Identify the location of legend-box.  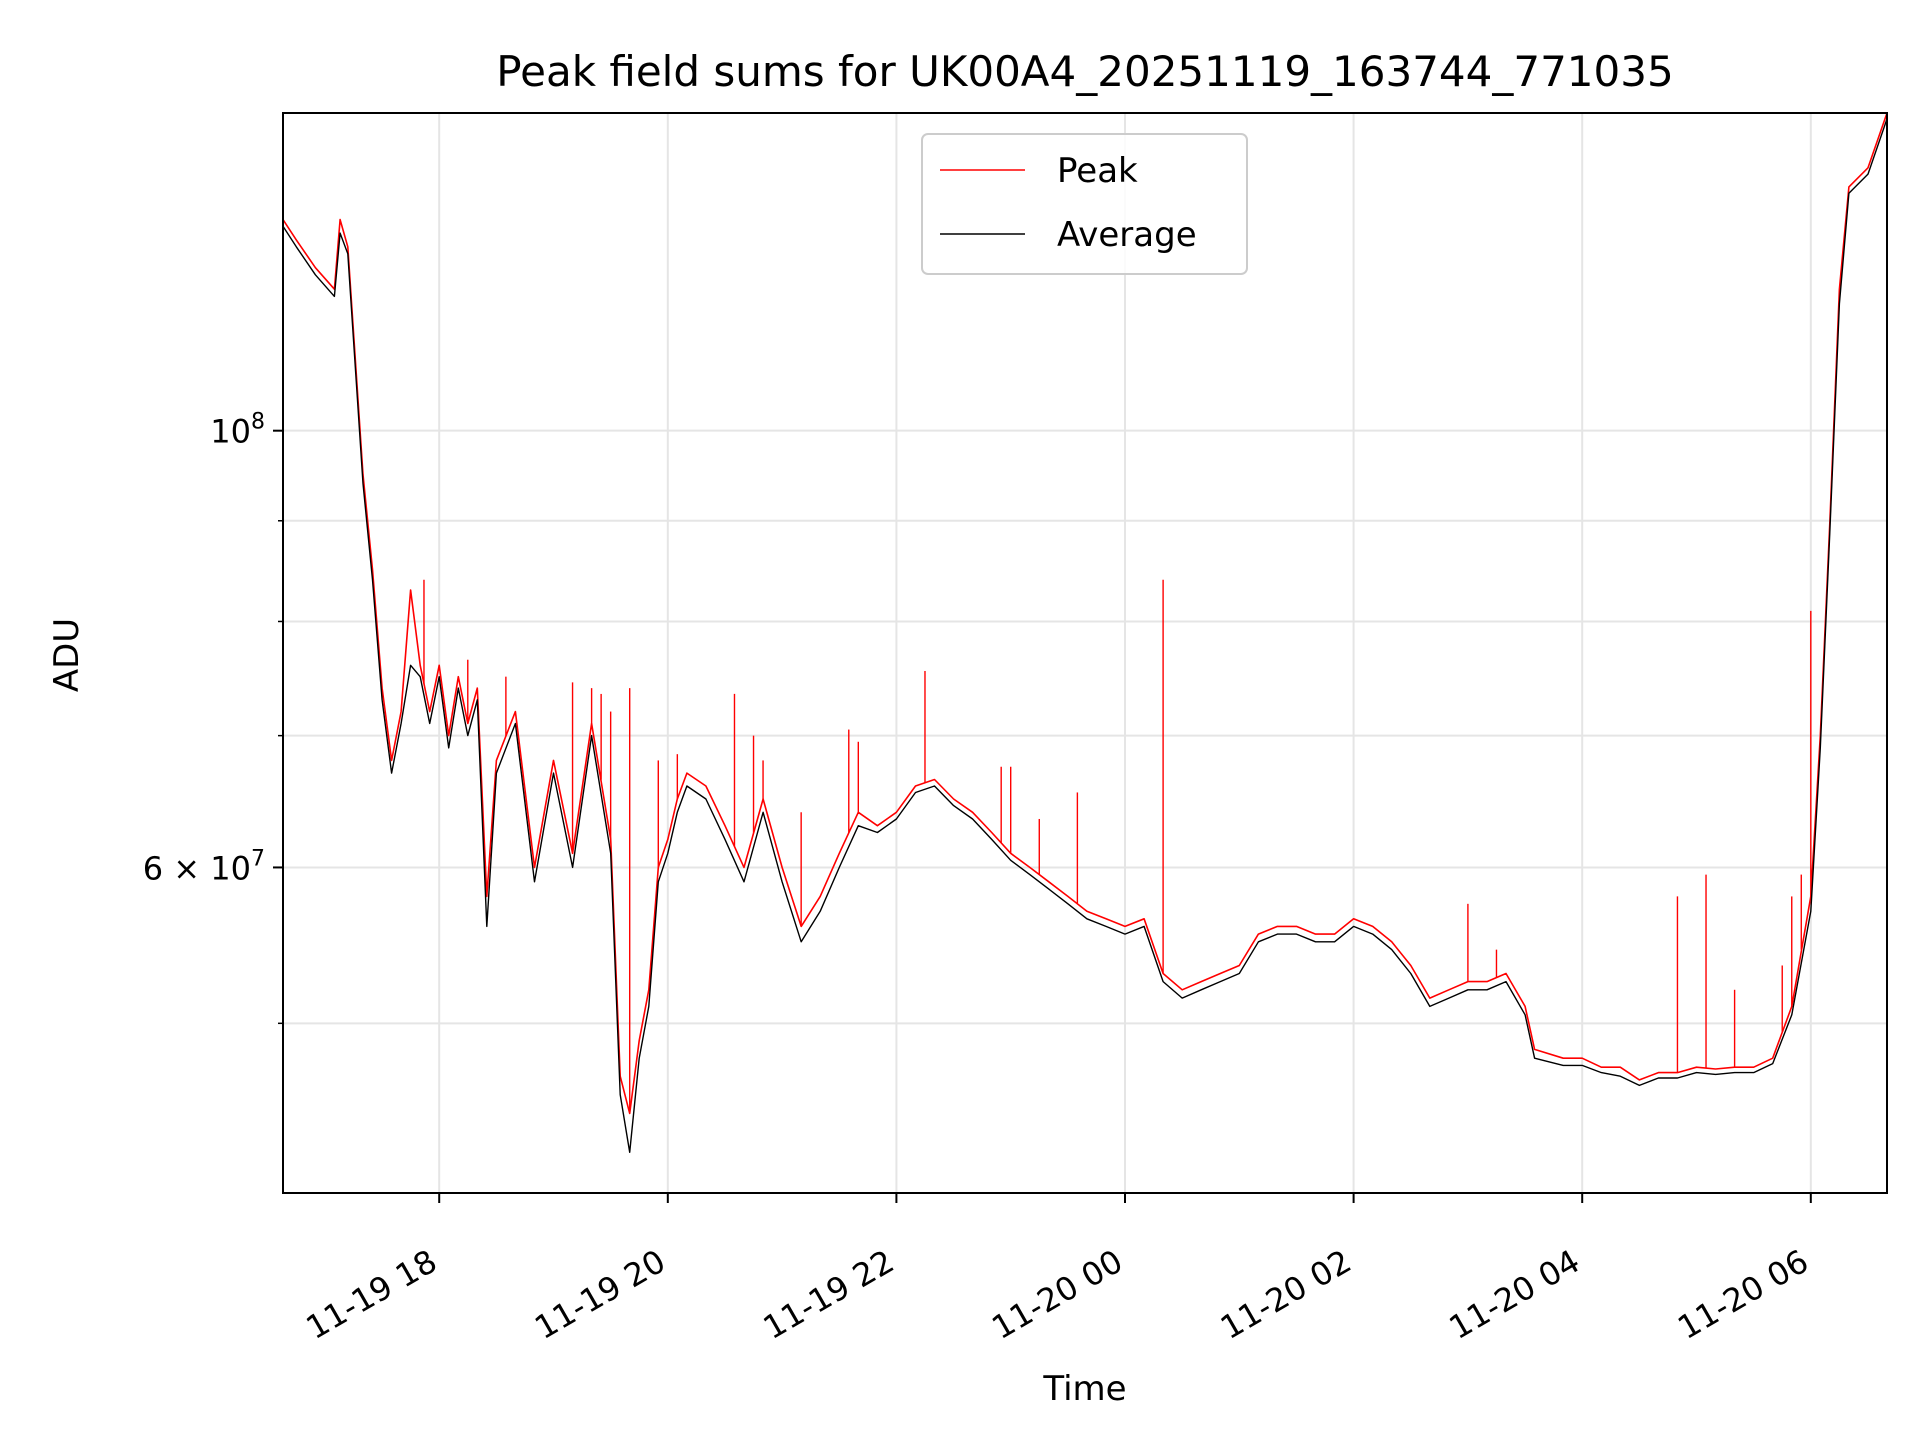
(1084, 204).